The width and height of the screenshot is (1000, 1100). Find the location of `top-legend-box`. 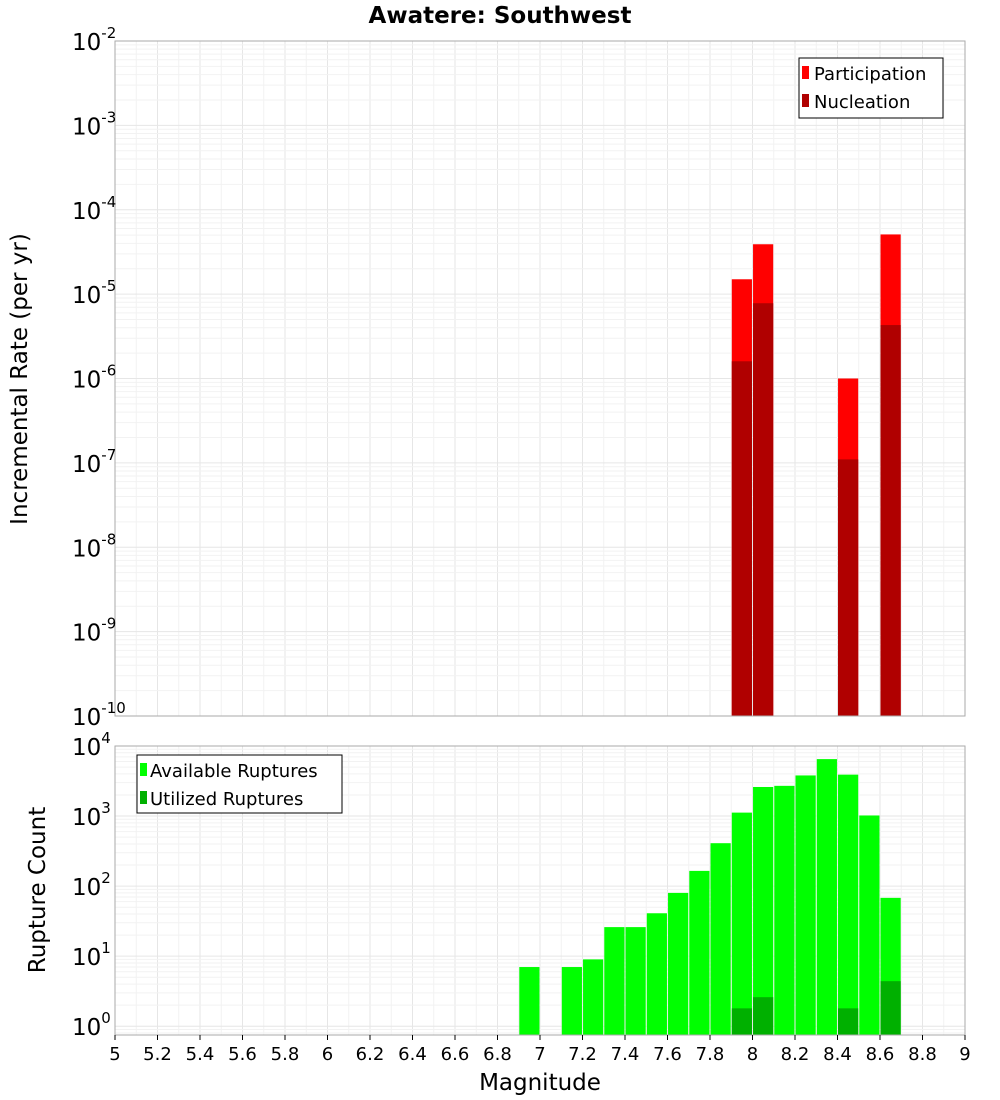

top-legend-box is located at coordinates (871, 88).